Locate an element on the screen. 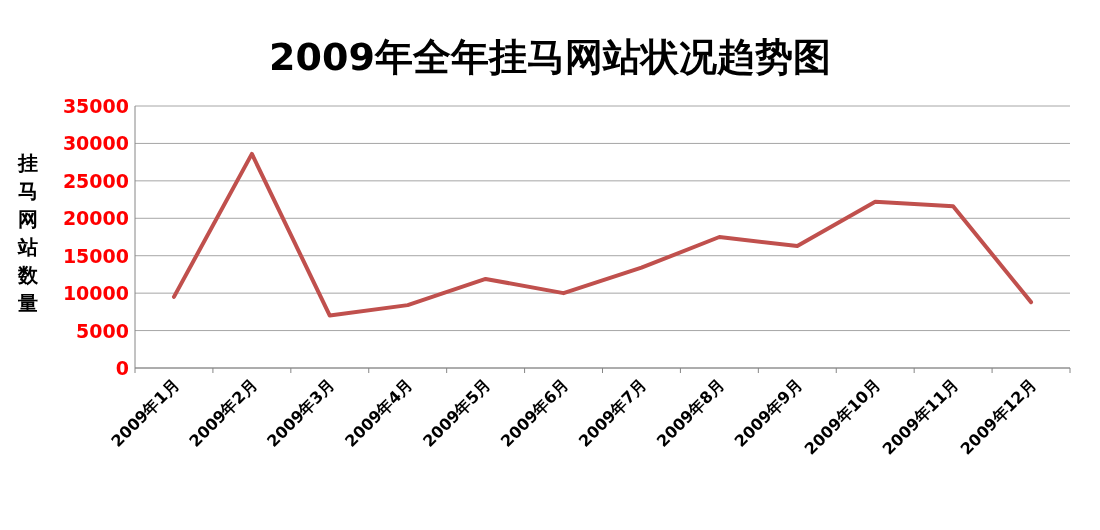 The image size is (1100, 530). y-tick-label: 25000 is located at coordinates (95, 180).